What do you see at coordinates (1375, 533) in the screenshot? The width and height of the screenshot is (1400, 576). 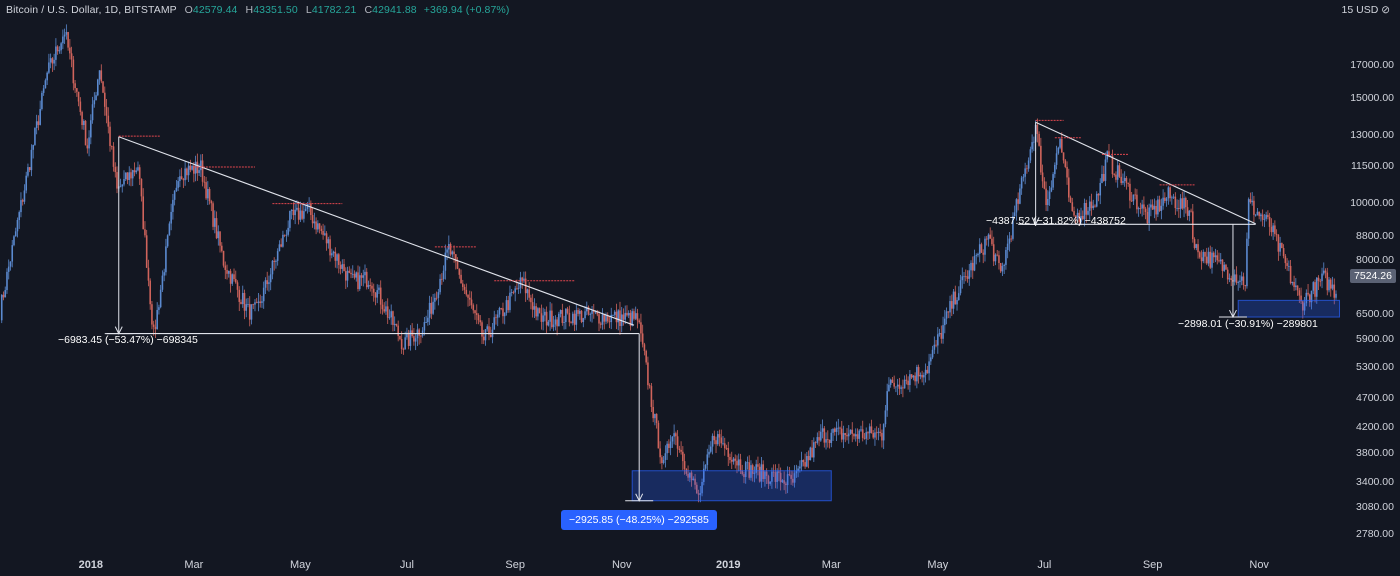 I see `y-tick-label: 2780.00` at bounding box center [1375, 533].